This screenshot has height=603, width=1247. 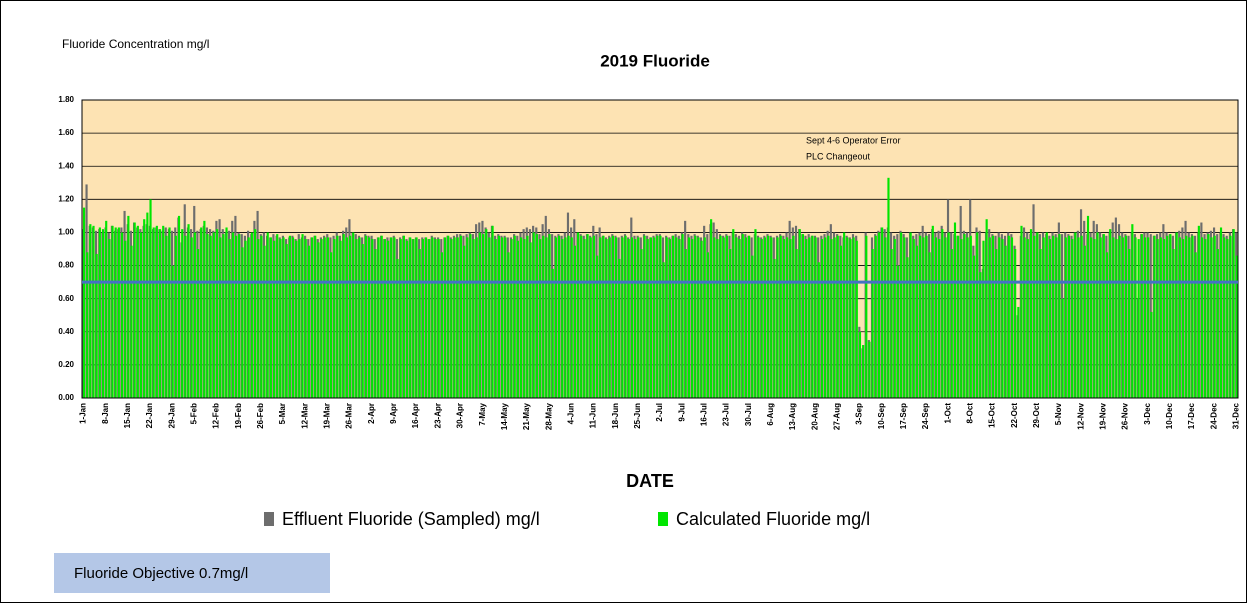 What do you see at coordinates (1236, 415) in the screenshot?
I see `x-tick-label: 31-Dec` at bounding box center [1236, 415].